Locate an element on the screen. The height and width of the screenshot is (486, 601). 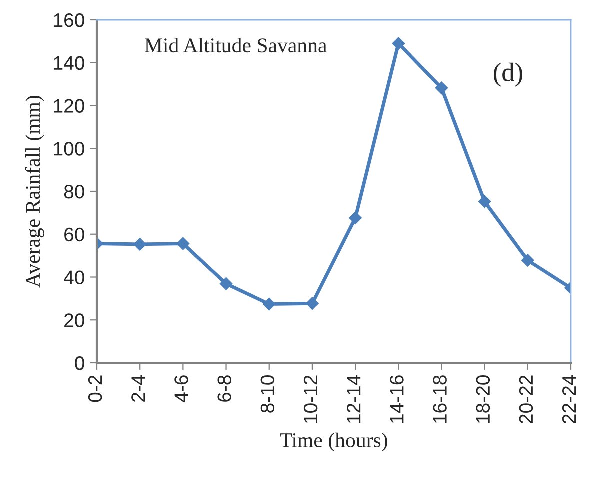
y-tick-label: 140 is located at coordinates (69, 63).